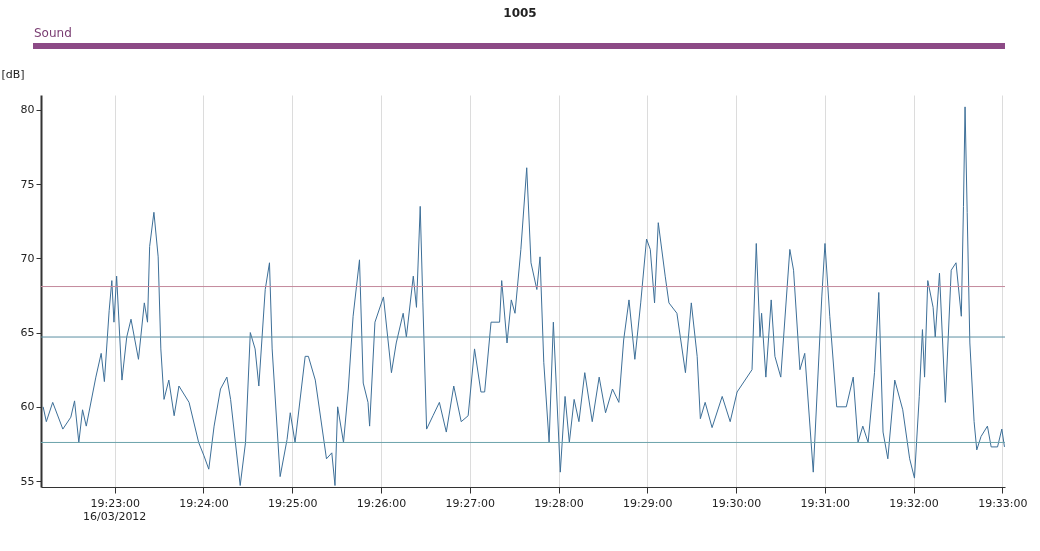 The image size is (1040, 551). What do you see at coordinates (648, 503) in the screenshot?
I see `x-tick-label: 19:29:00` at bounding box center [648, 503].